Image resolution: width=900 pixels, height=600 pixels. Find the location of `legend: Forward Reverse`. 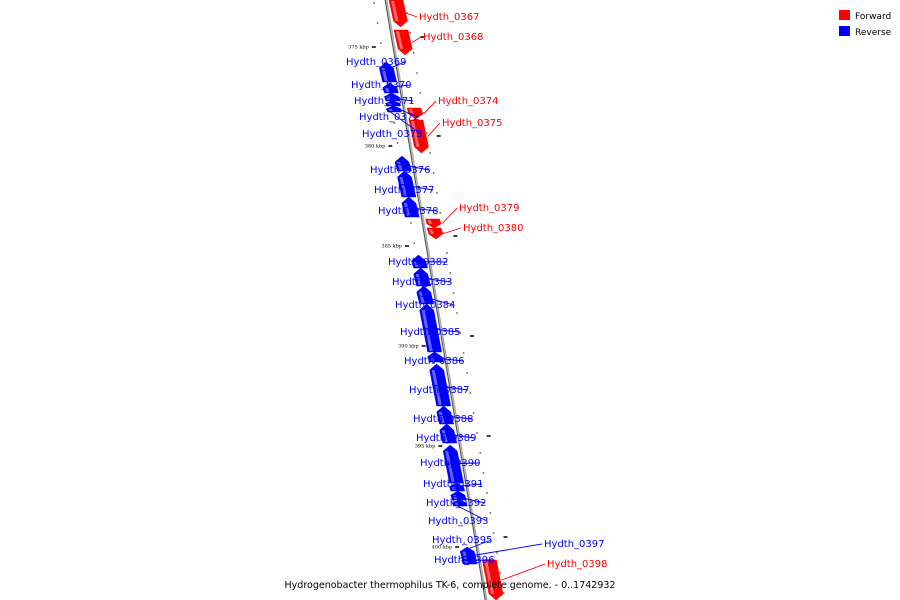

legend: Forward Reverse is located at coordinates (865, 24).